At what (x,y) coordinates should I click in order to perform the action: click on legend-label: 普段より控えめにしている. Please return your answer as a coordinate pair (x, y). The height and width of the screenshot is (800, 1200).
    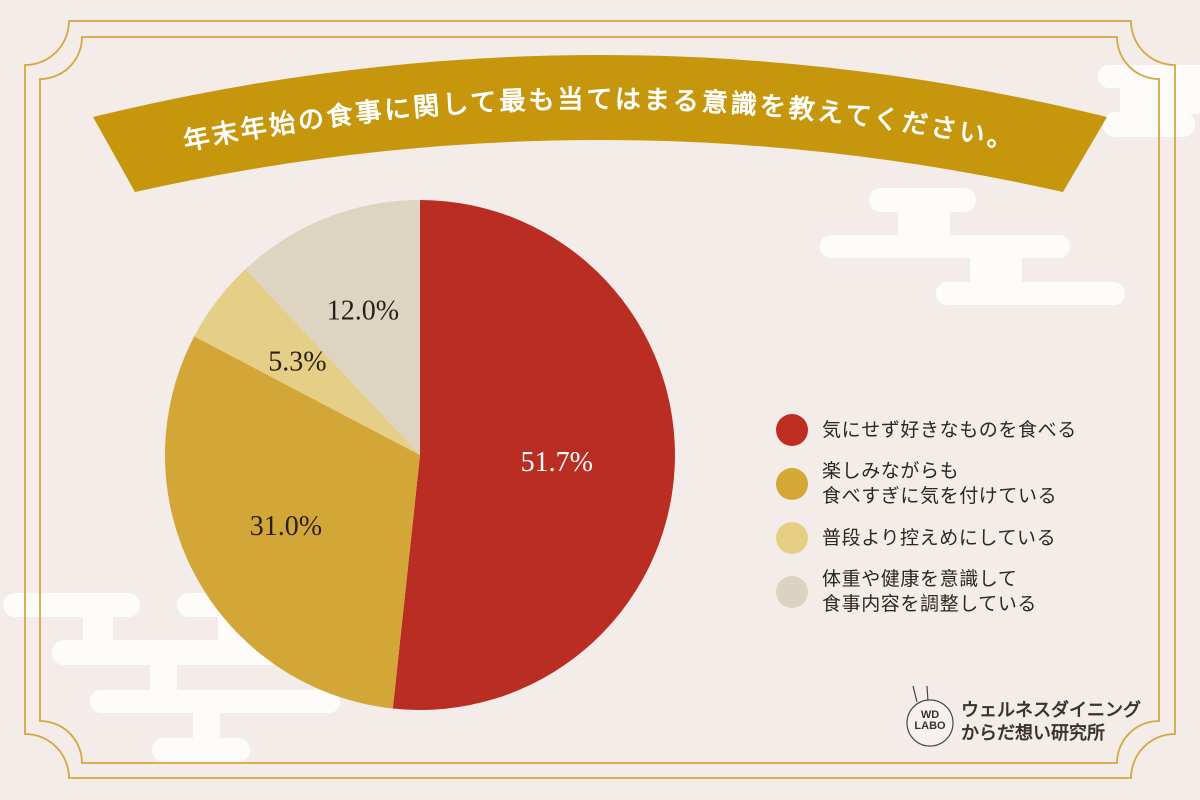
    Looking at the image, I should click on (939, 538).